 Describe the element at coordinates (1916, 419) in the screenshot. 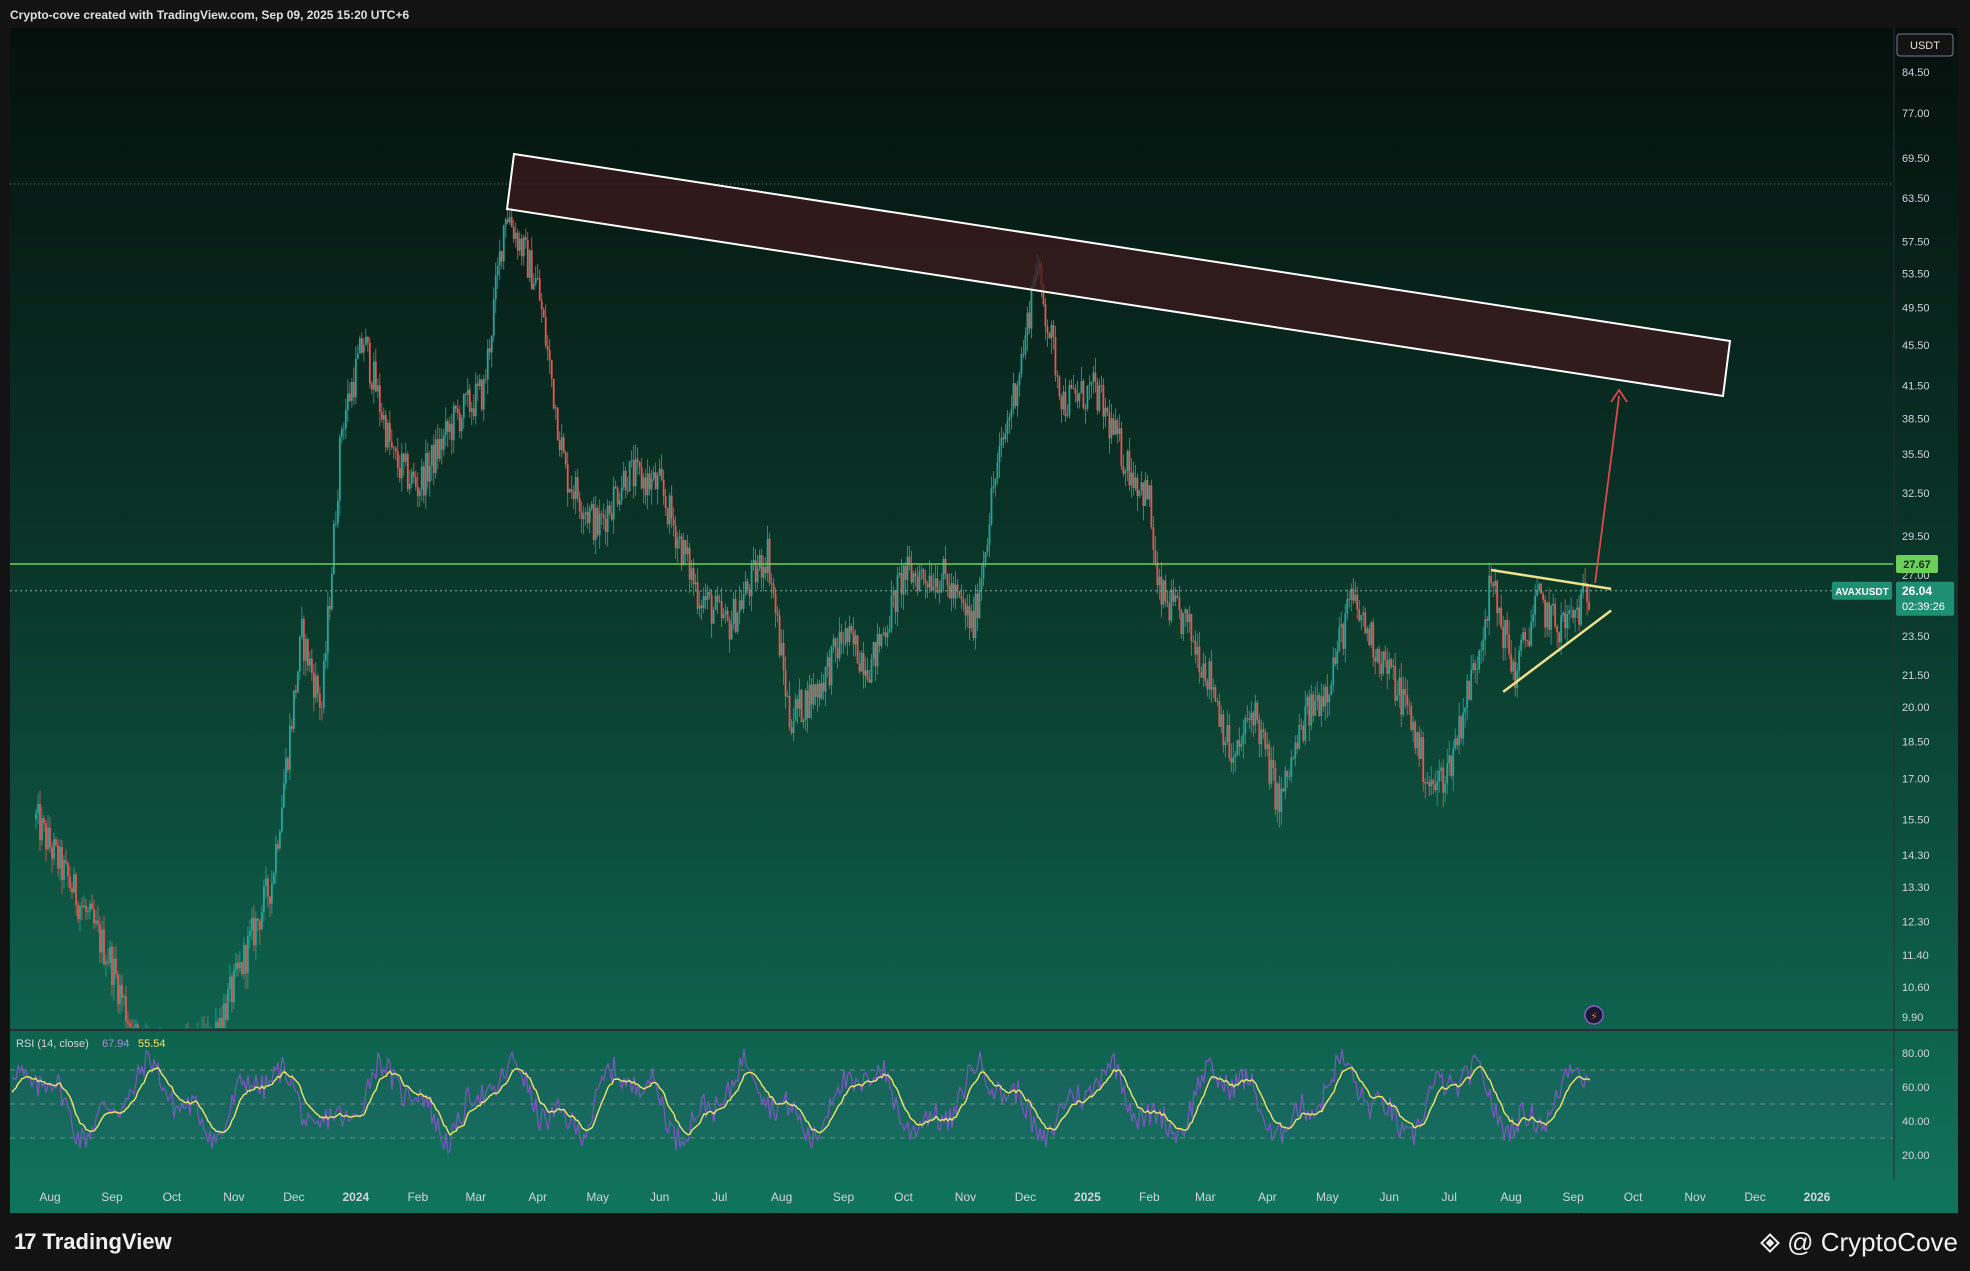

I see `y-tick-label: 38.50` at that location.